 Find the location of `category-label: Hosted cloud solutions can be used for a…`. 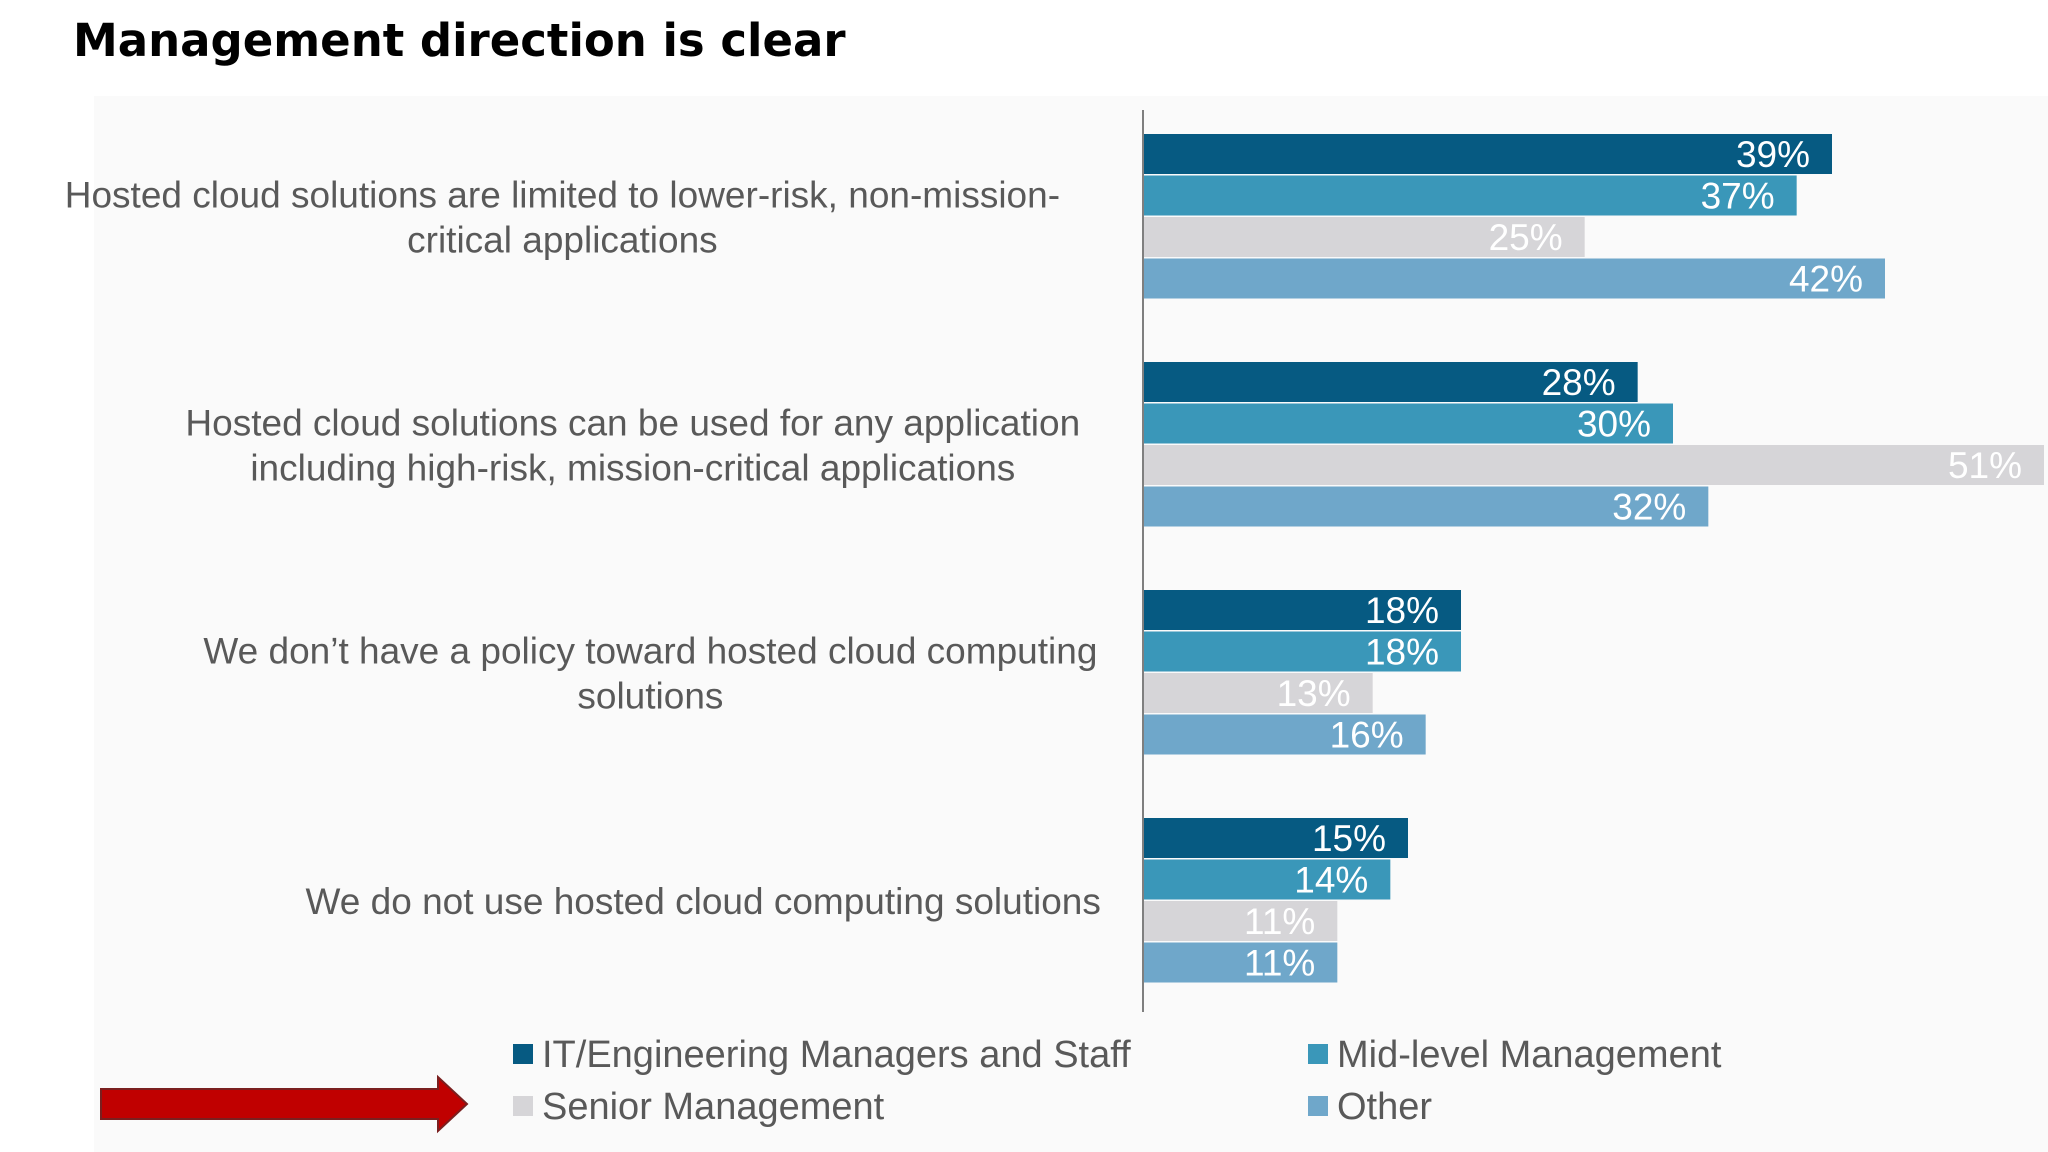

category-label: Hosted cloud solutions can be used for a… is located at coordinates (632, 446).